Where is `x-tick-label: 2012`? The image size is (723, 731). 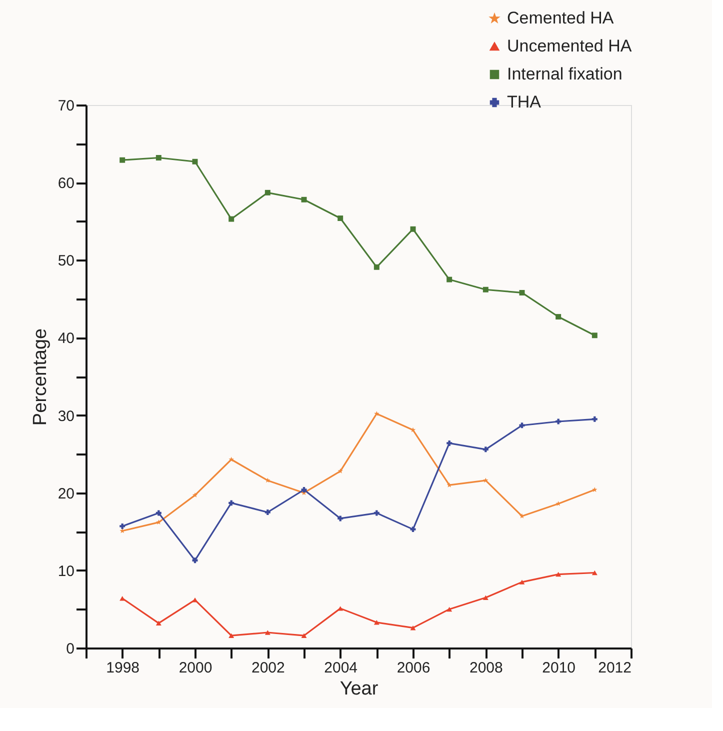 x-tick-label: 2012 is located at coordinates (615, 668).